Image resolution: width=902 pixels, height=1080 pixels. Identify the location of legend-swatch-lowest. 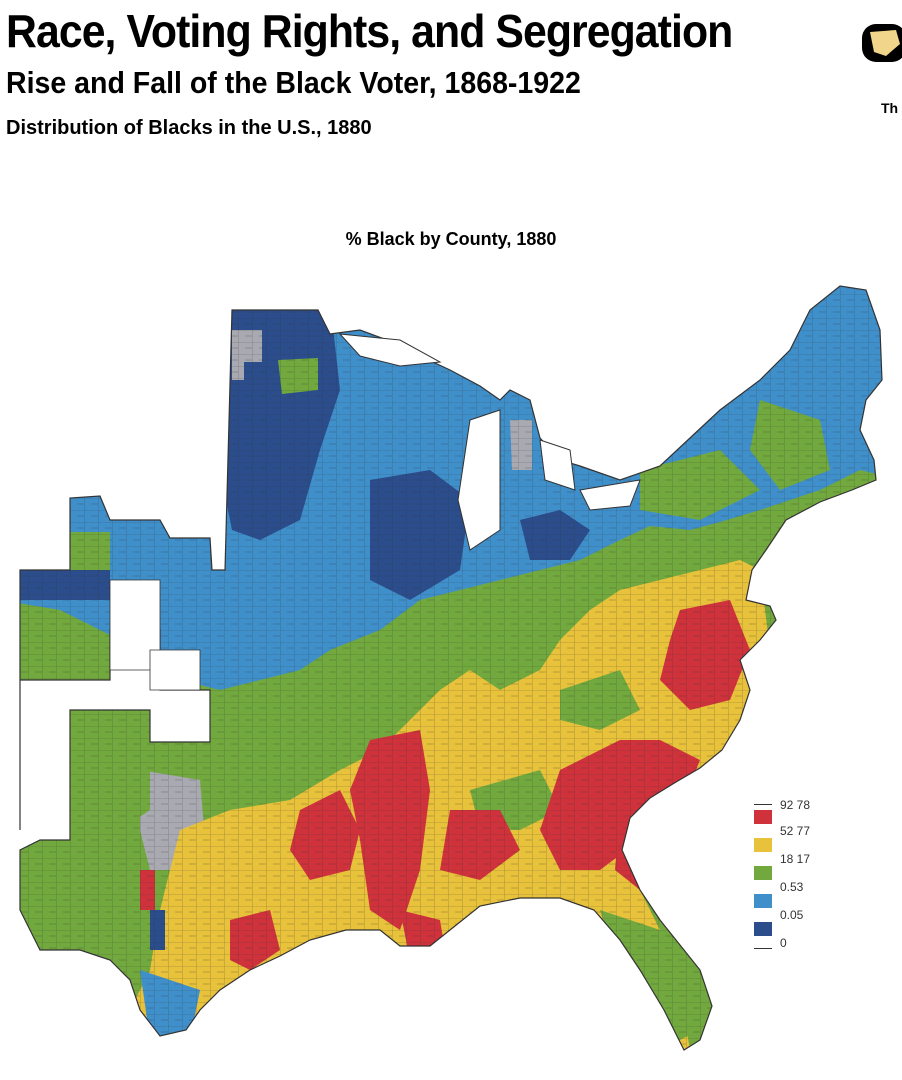
(763, 929).